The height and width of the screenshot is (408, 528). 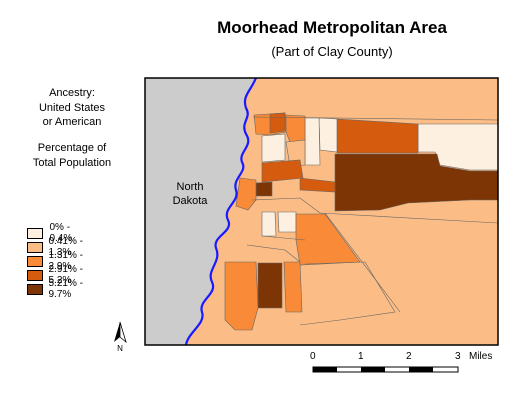 I want to click on north-dakota-label-line-2: Dakota, so click(x=190, y=201).